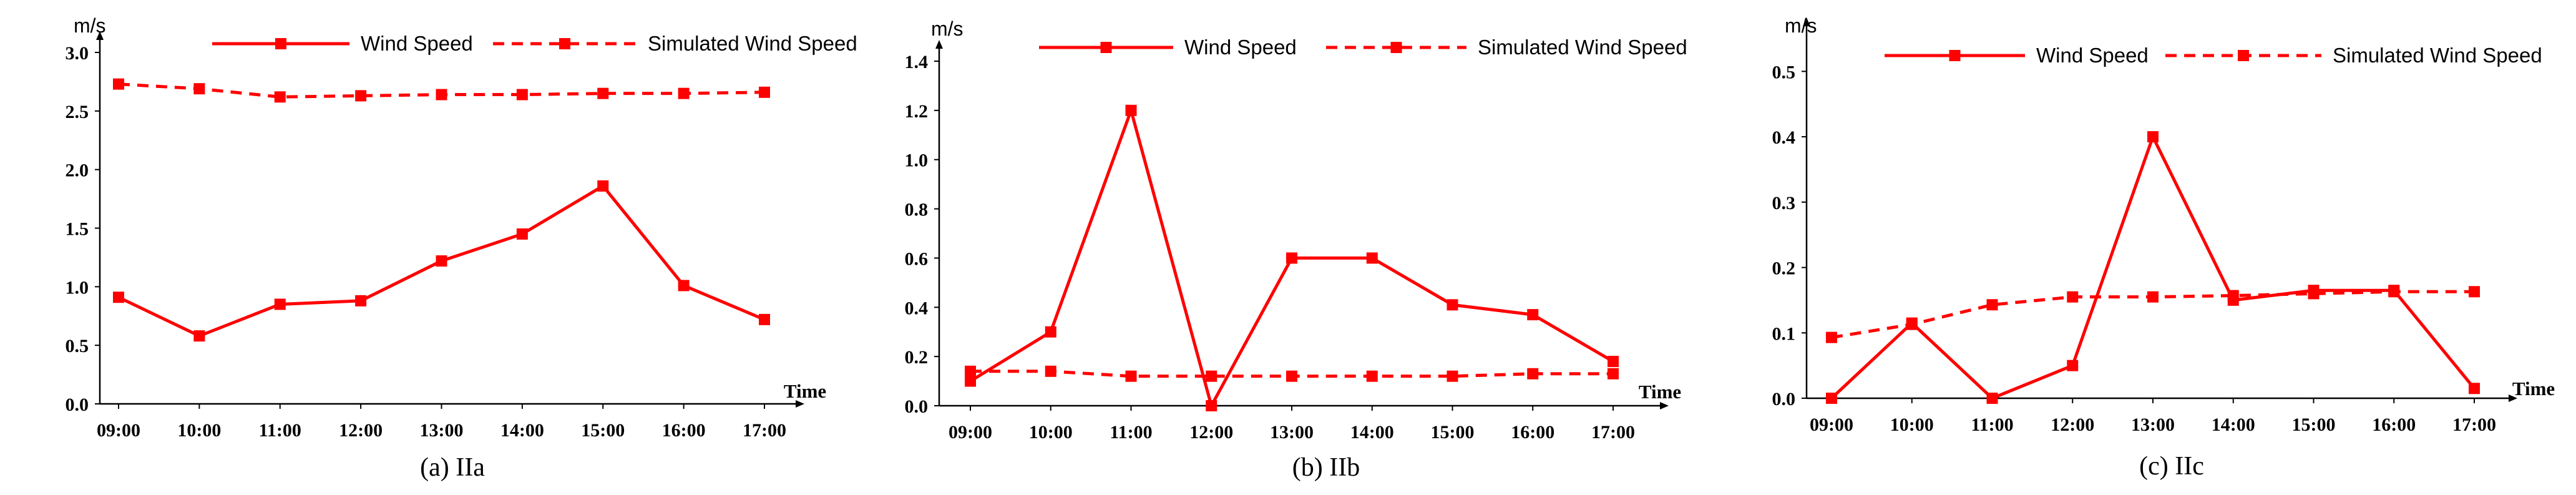 This screenshot has width=2576, height=495. Describe the element at coordinates (2153, 267) in the screenshot. I see `wind-speed-line` at that location.